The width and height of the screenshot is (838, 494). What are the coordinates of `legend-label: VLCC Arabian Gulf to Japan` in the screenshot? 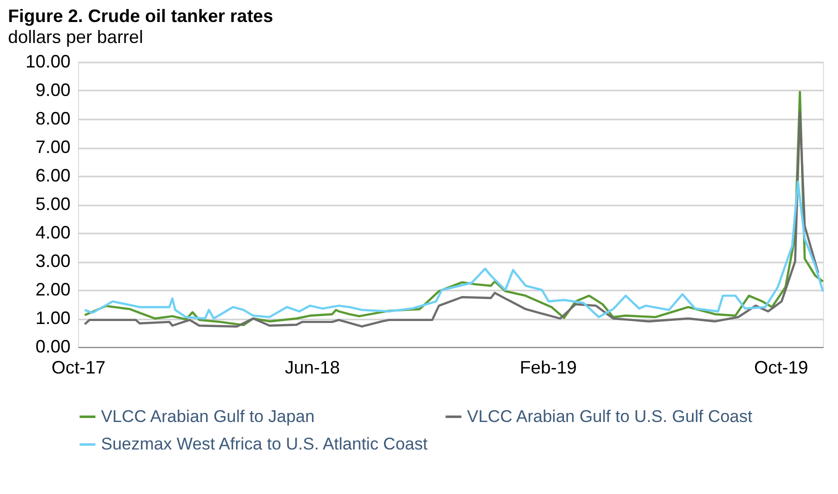 It's located at (208, 416).